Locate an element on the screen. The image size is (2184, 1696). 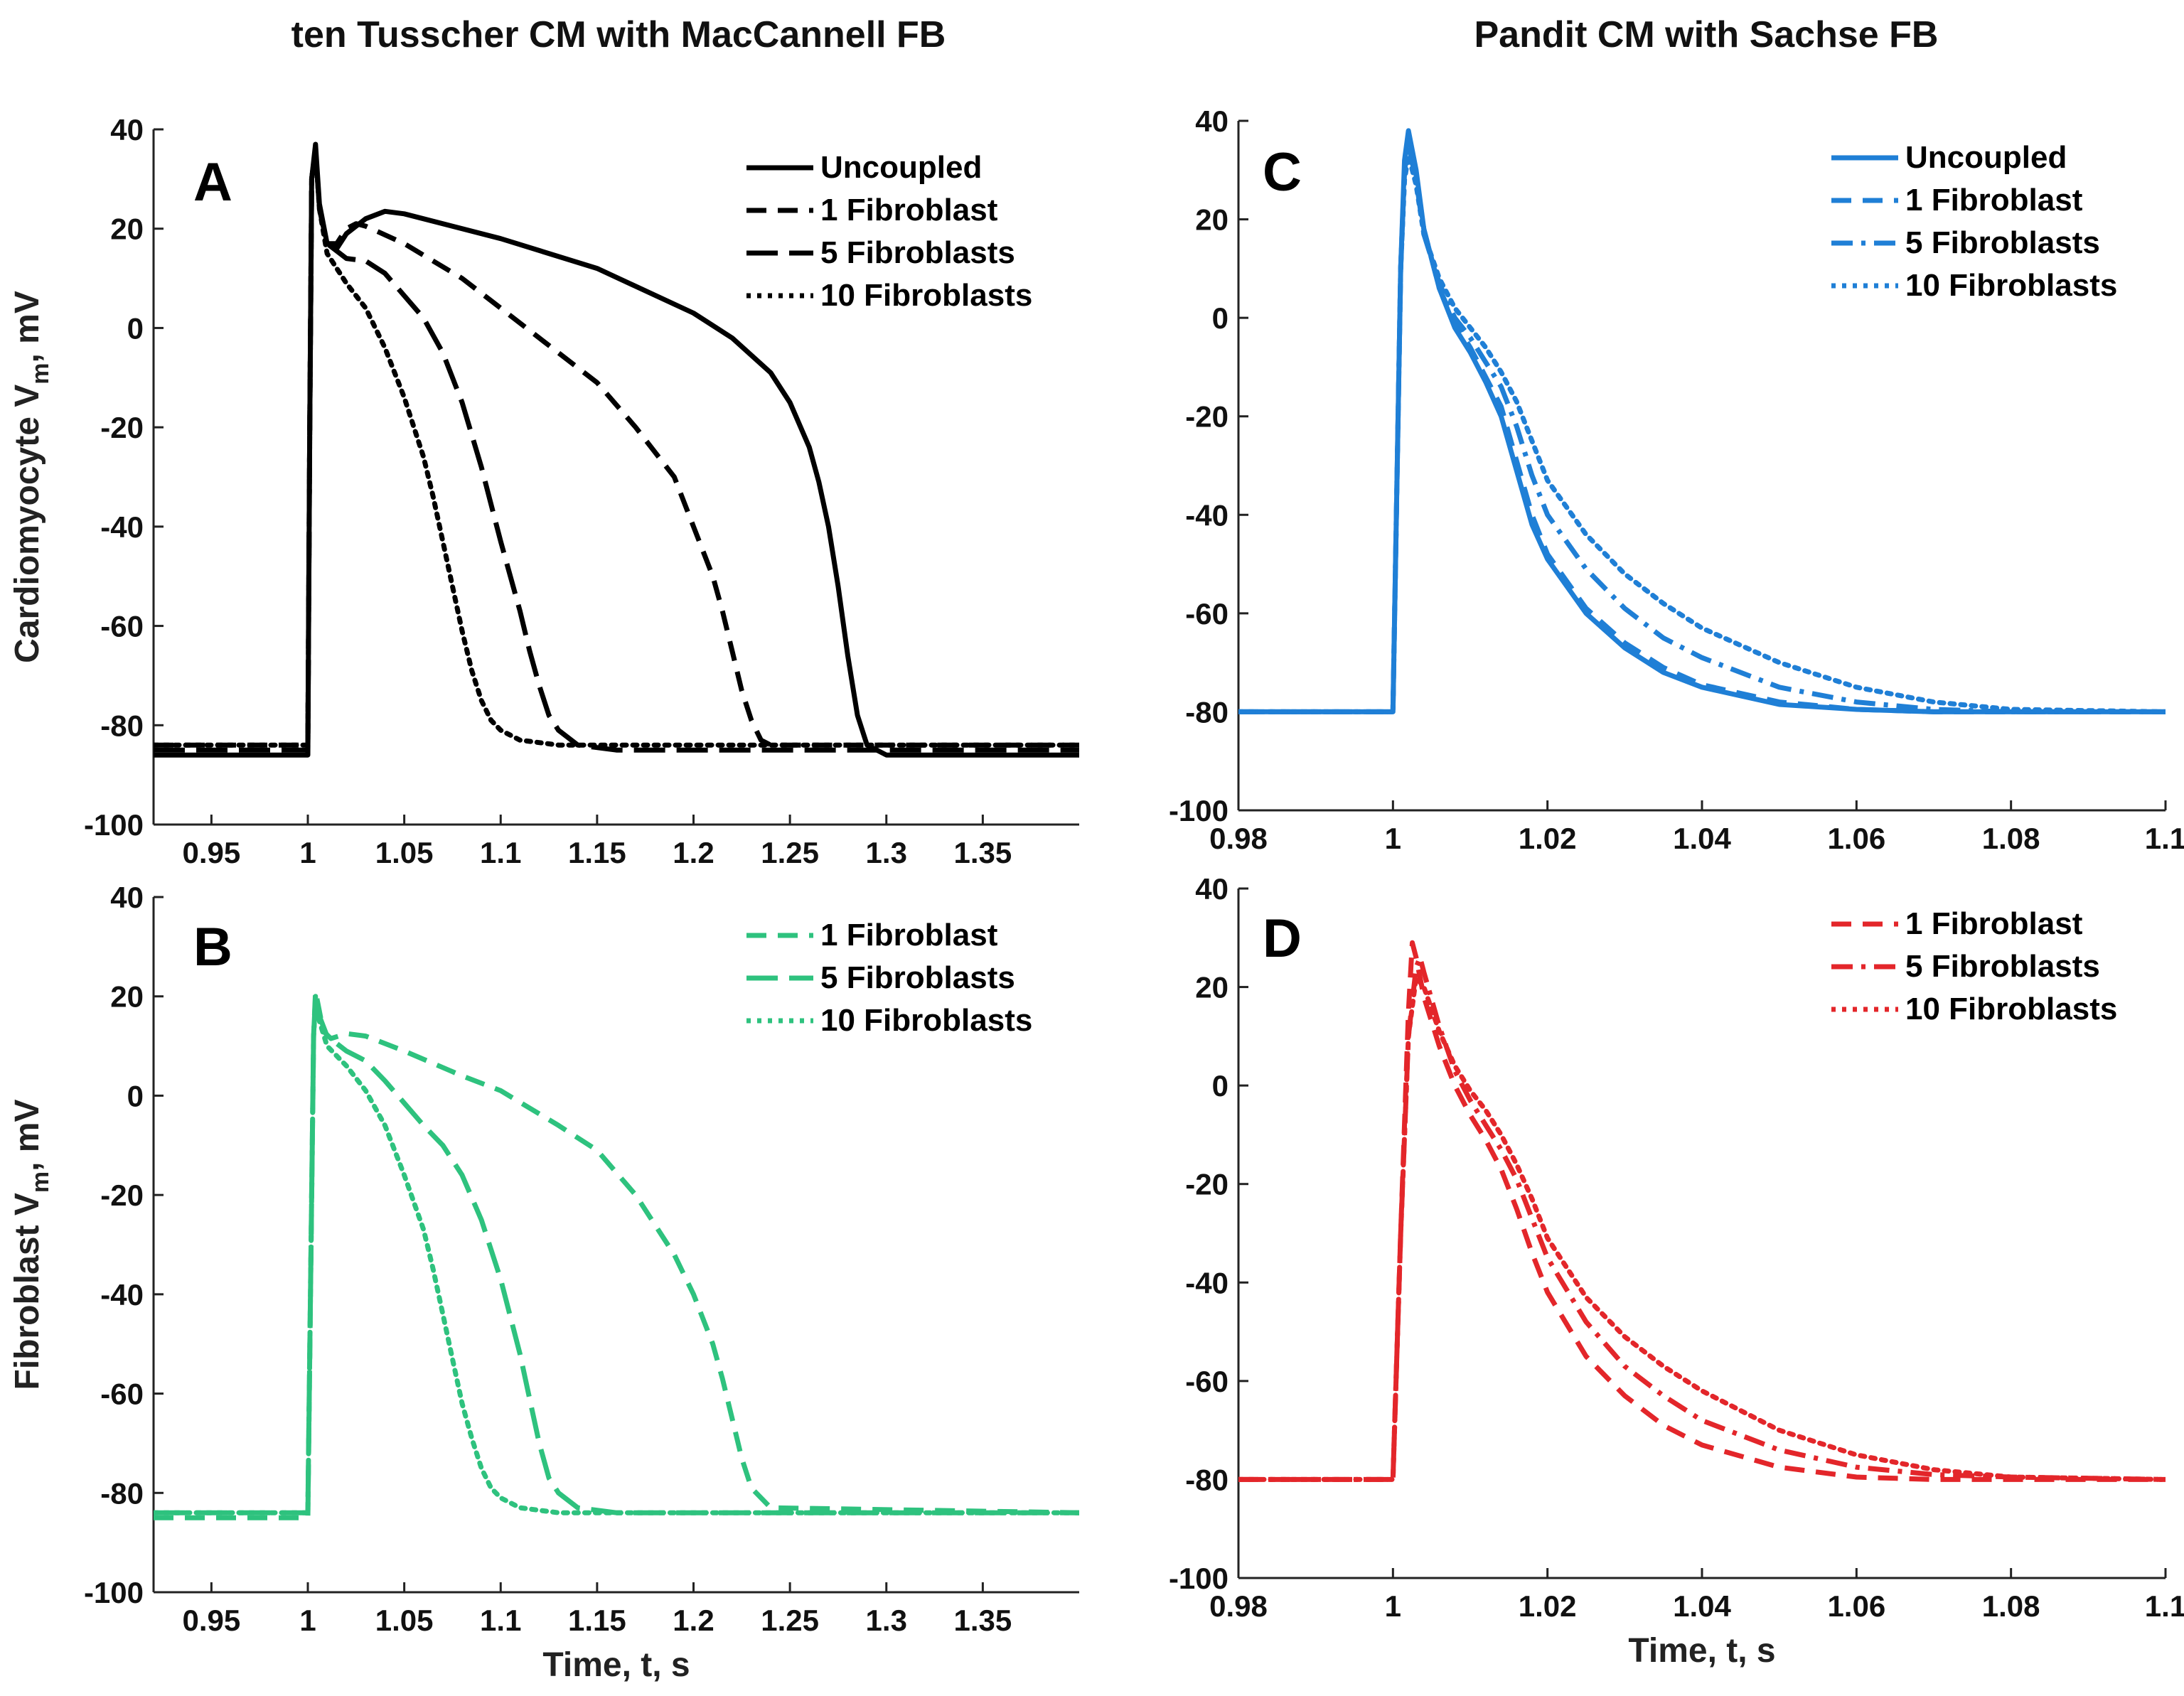
column-title-right: Pandit CM with Sachse FB is located at coordinates (1707, 34).